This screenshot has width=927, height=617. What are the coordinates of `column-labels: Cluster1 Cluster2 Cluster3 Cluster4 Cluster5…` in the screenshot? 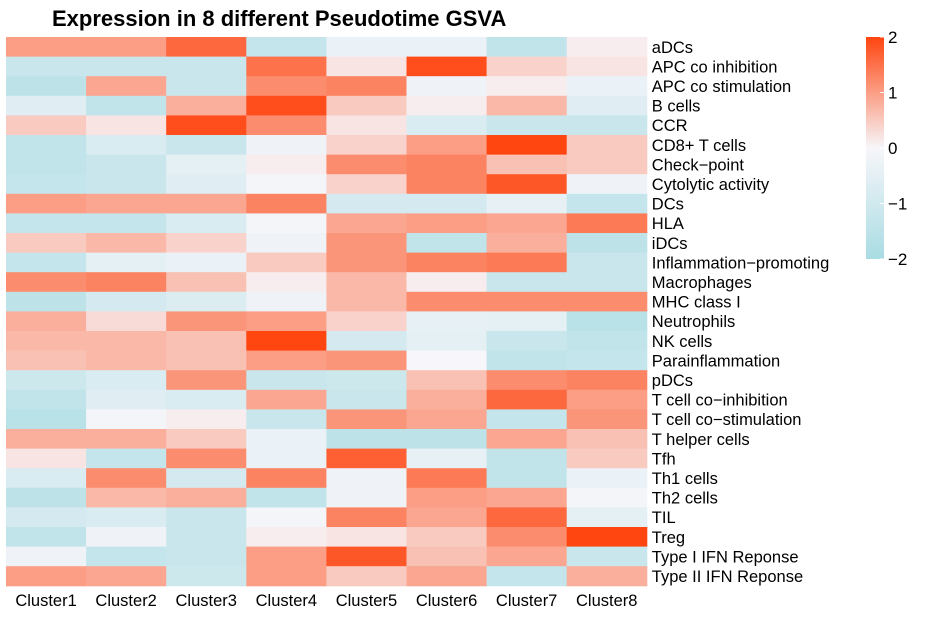 It's located at (326, 601).